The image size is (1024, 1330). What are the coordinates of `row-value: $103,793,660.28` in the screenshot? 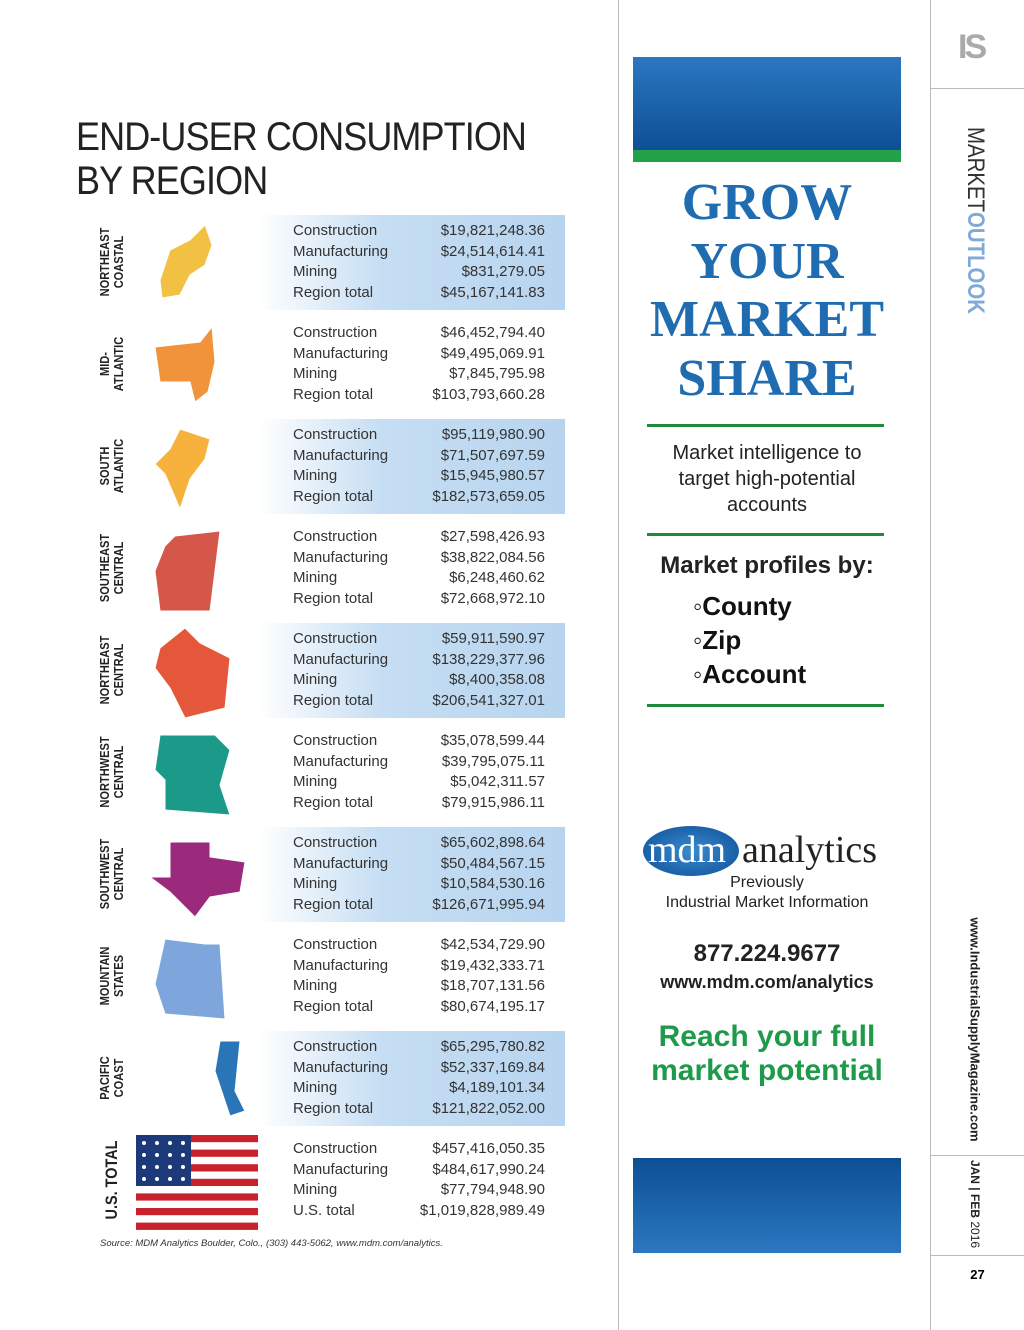 It's located at (488, 394).